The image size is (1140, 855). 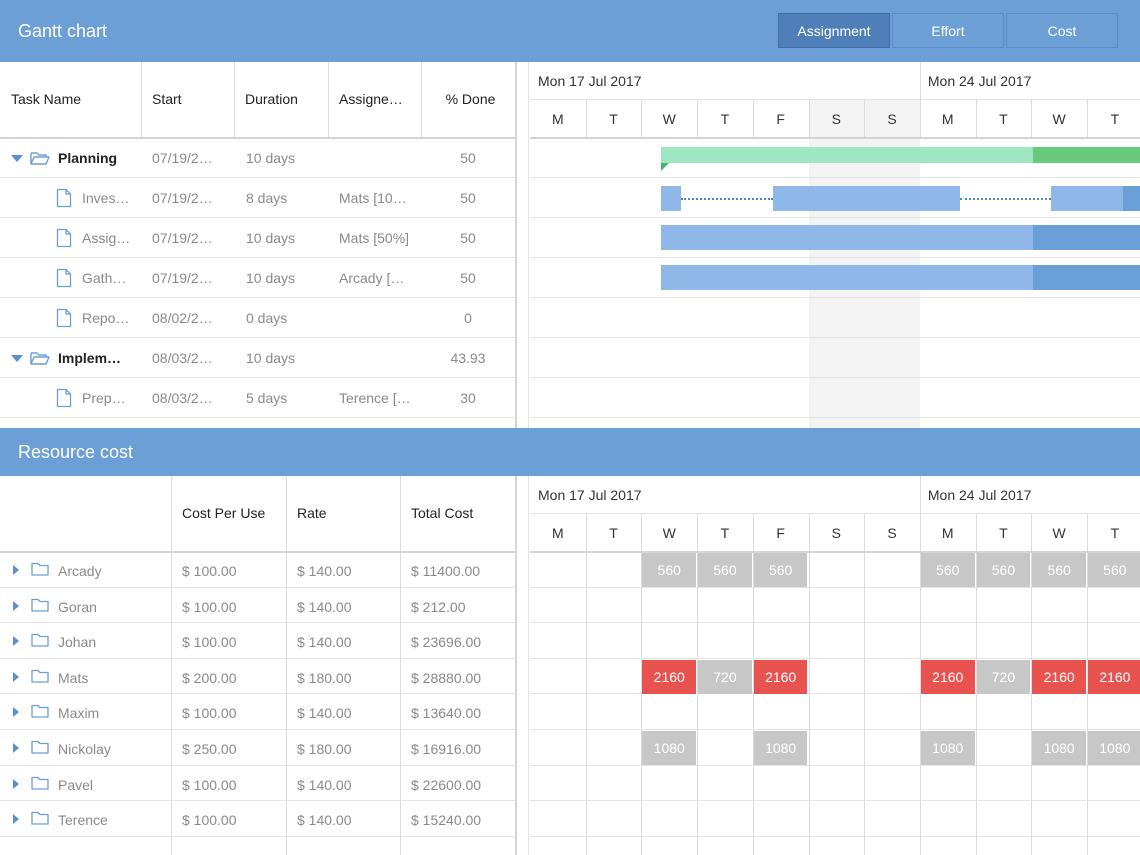 What do you see at coordinates (442, 513) in the screenshot?
I see `col-total-cost-header: Total Cost` at bounding box center [442, 513].